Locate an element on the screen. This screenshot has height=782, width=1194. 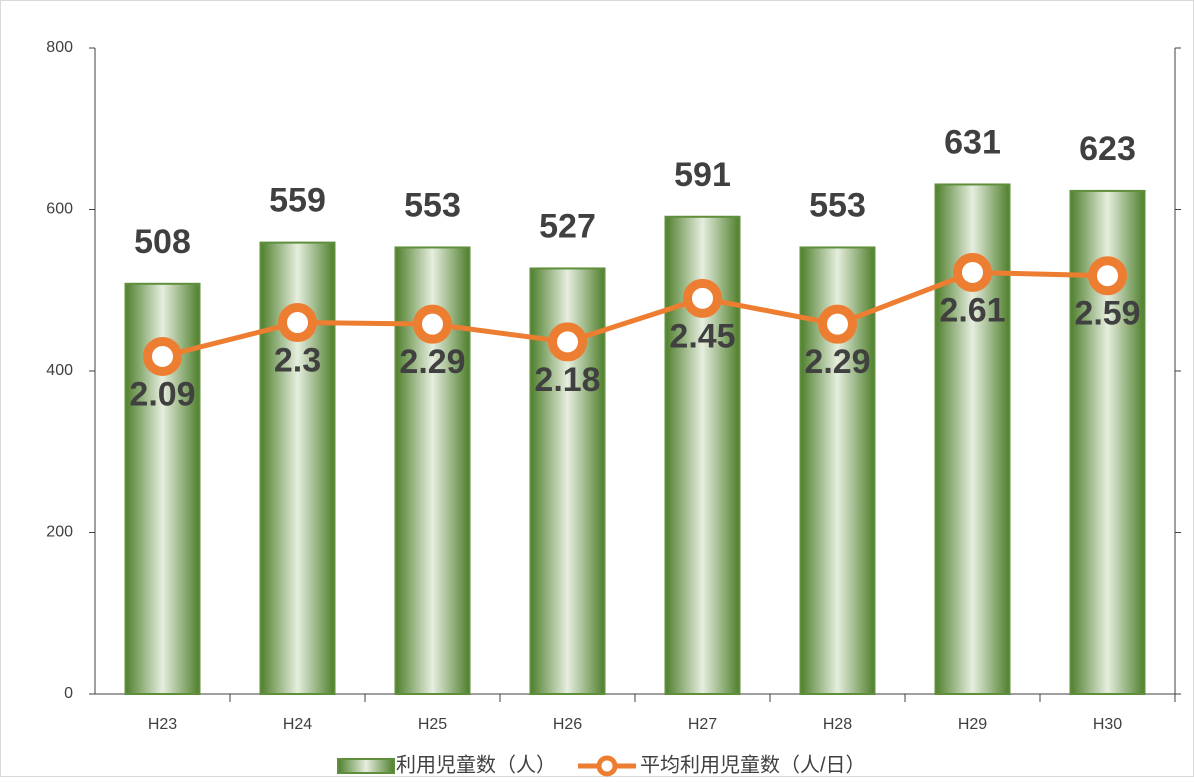
bar-label: 591 is located at coordinates (702, 175).